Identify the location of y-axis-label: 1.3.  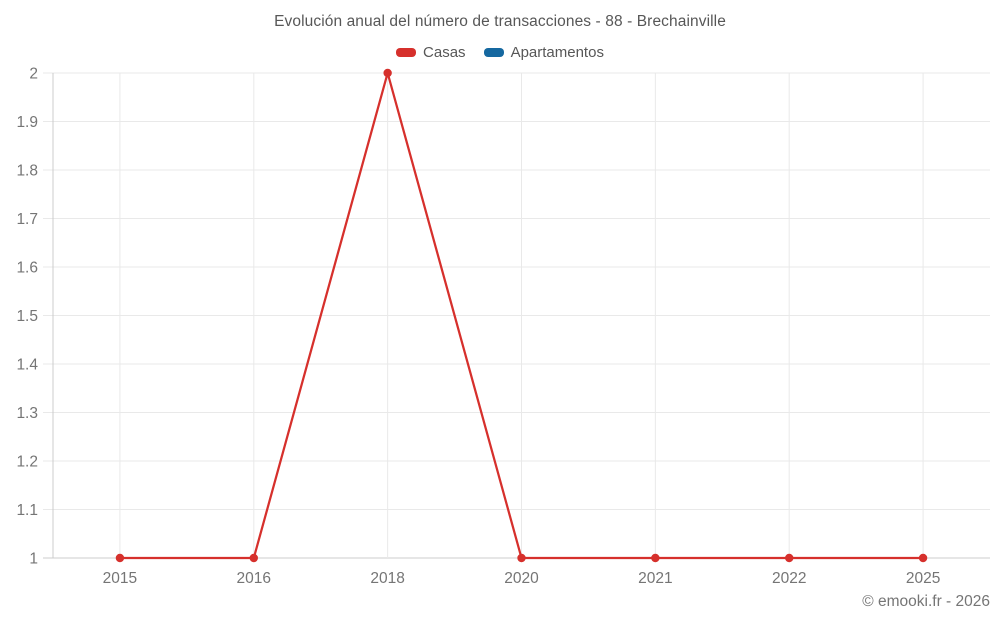
(27, 413).